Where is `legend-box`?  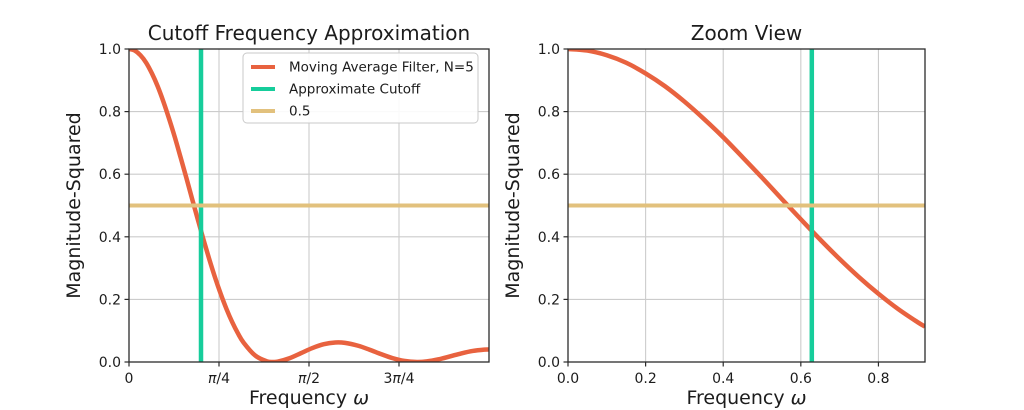
legend-box is located at coordinates (360, 88).